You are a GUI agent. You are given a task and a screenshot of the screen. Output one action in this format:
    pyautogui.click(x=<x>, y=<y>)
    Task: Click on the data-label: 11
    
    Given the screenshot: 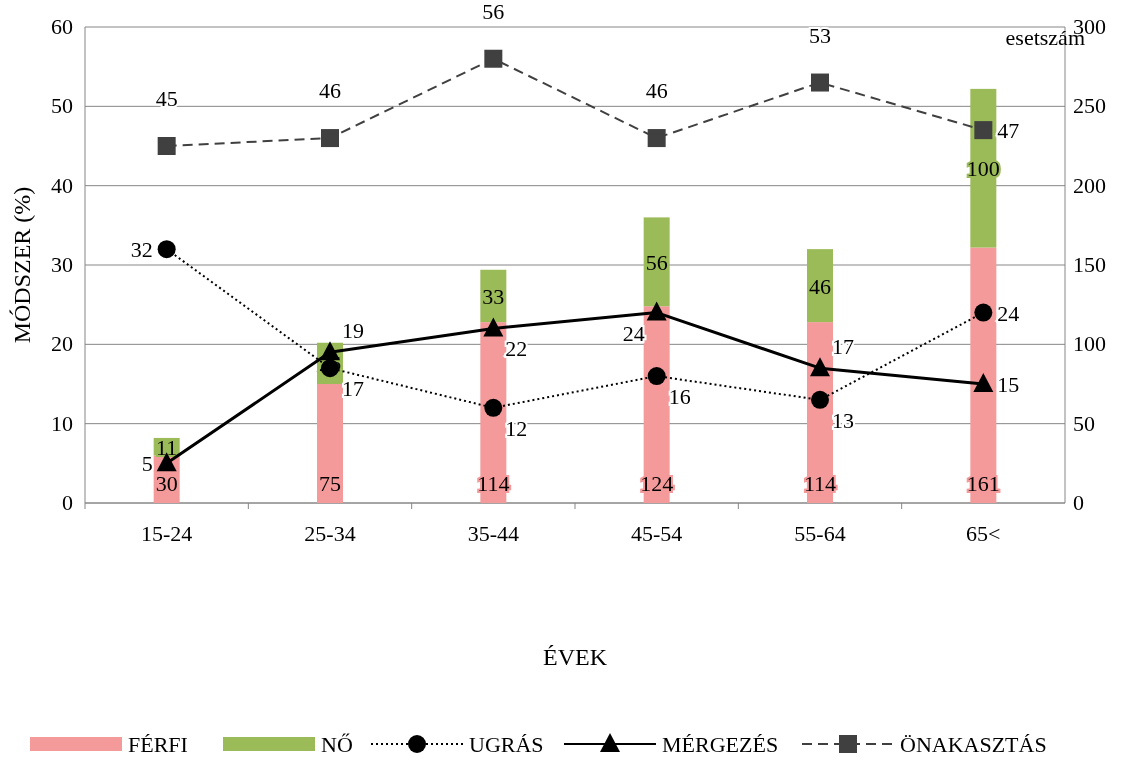 What is the action you would take?
    pyautogui.click(x=167, y=447)
    